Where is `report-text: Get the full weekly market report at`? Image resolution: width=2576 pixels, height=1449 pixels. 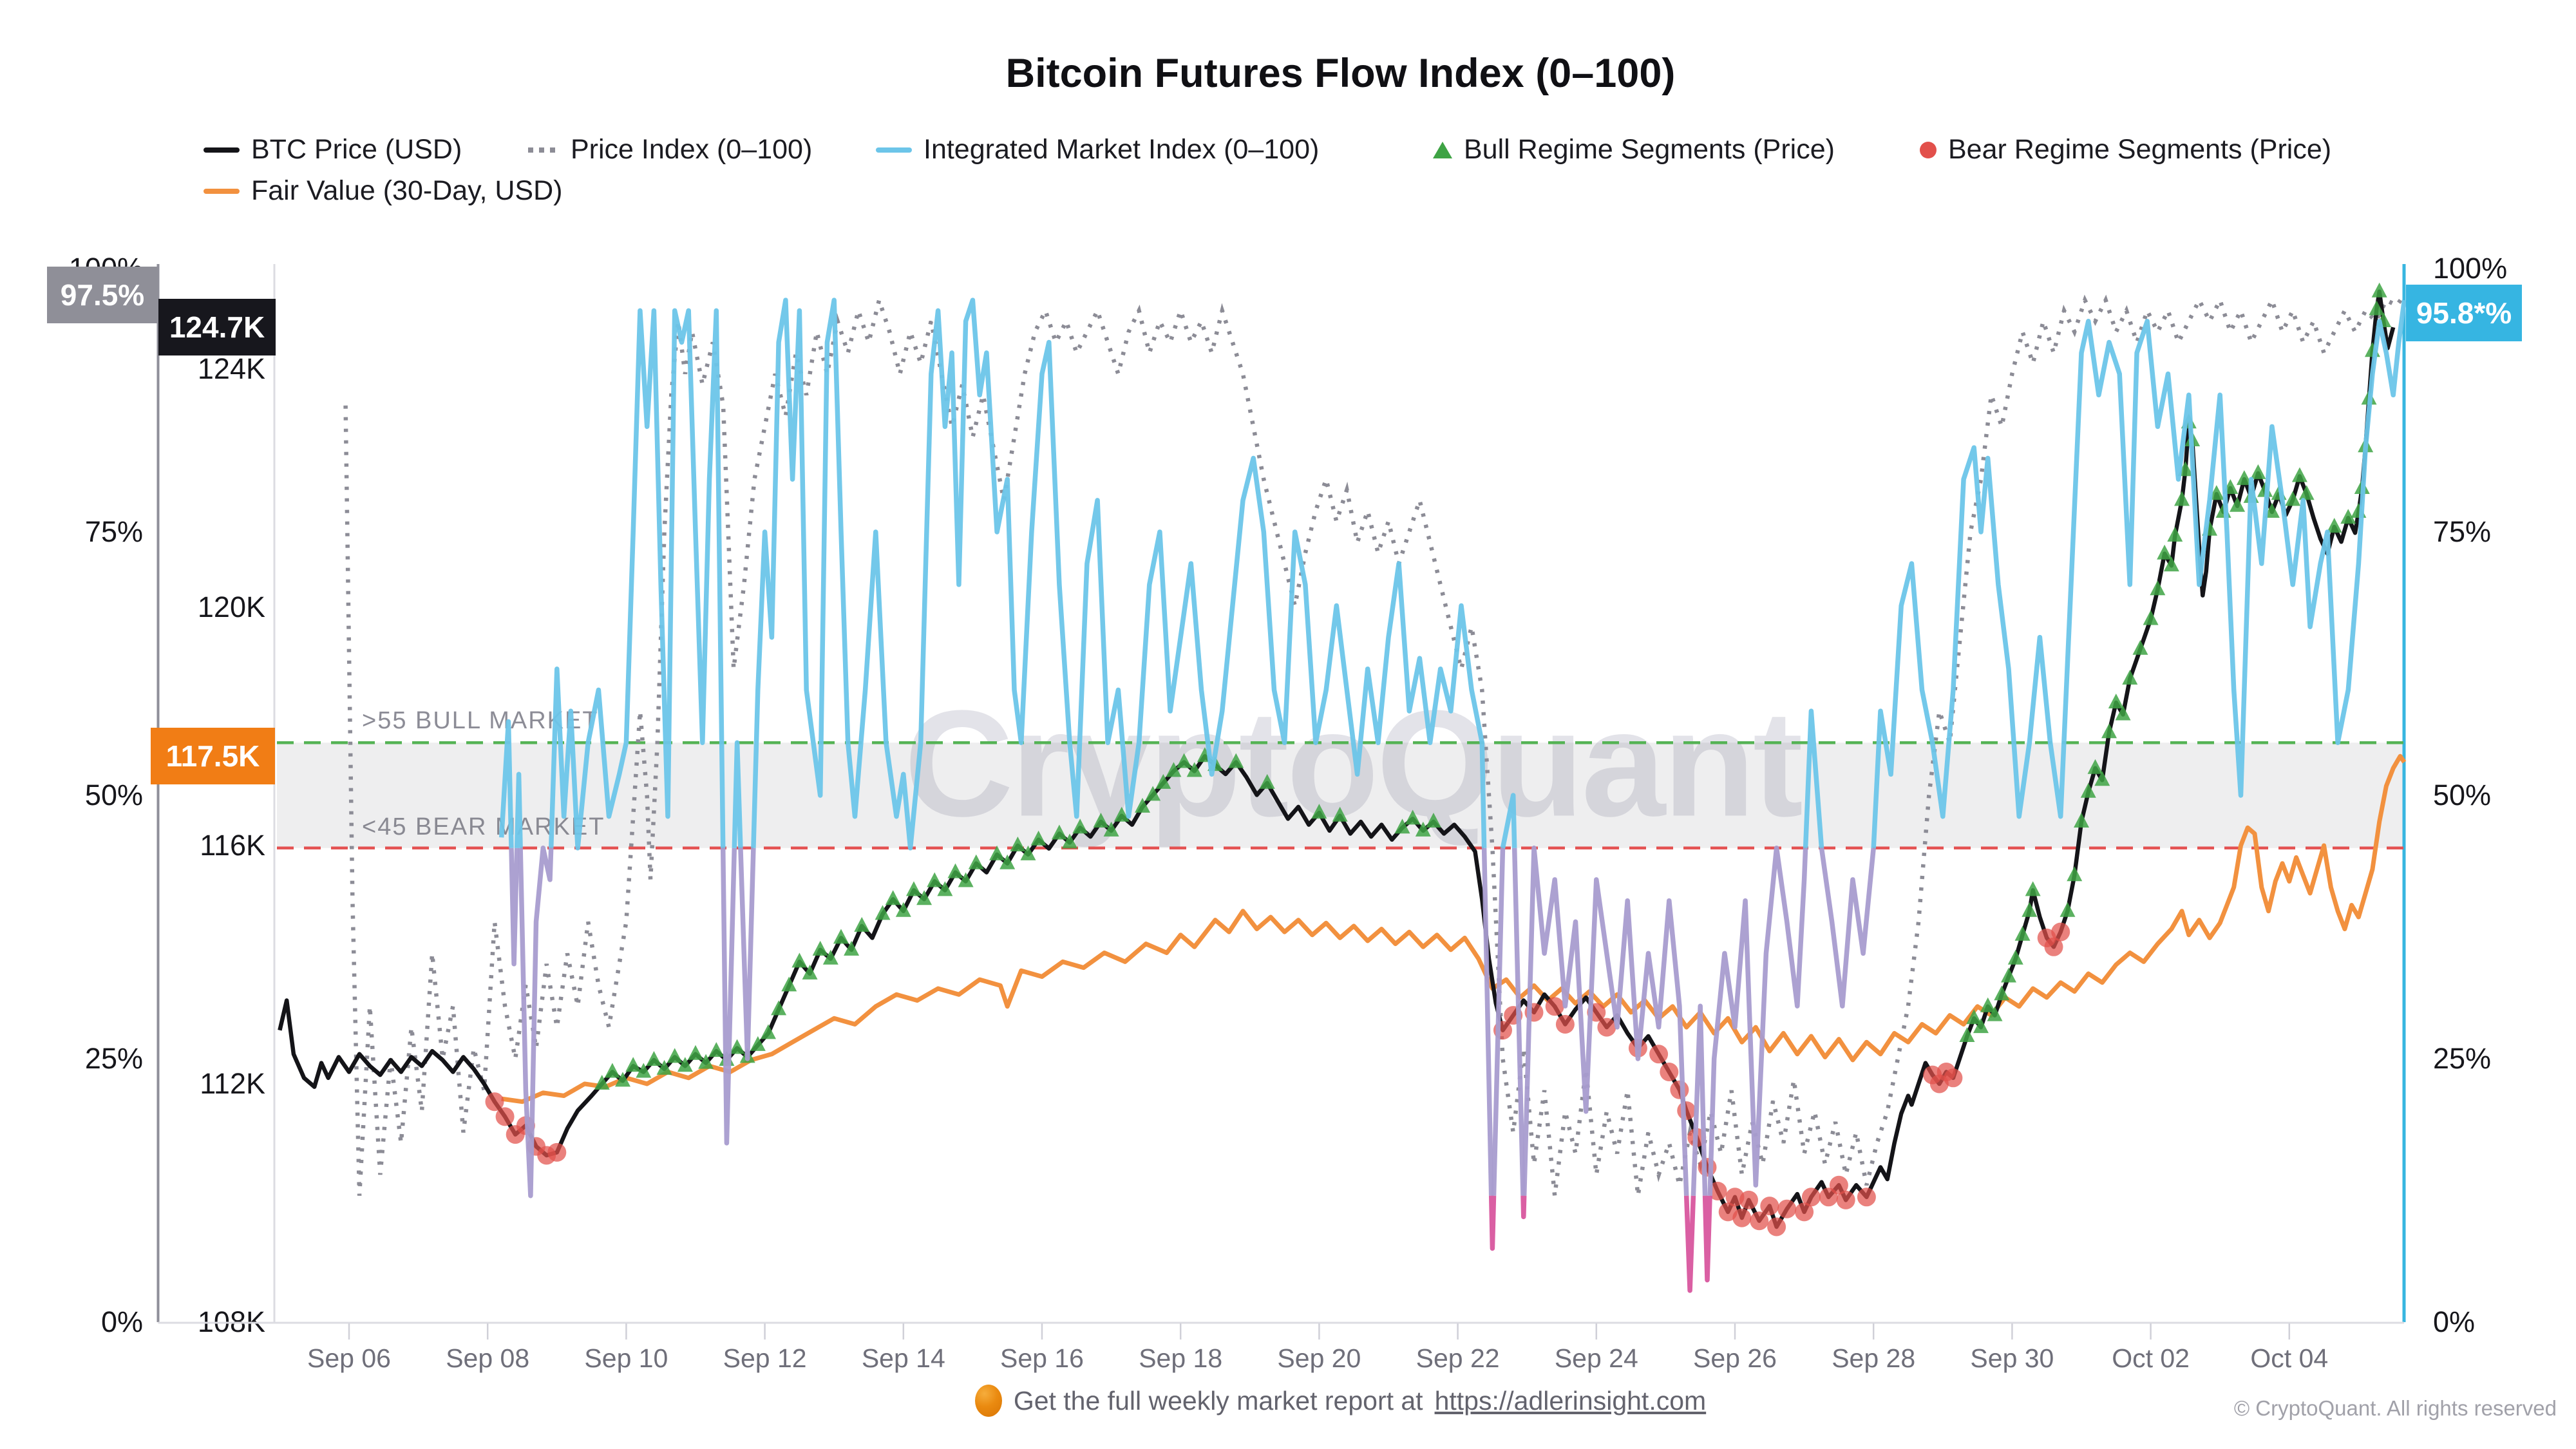
report-text: Get the full weekly market report at is located at coordinates (1218, 1401).